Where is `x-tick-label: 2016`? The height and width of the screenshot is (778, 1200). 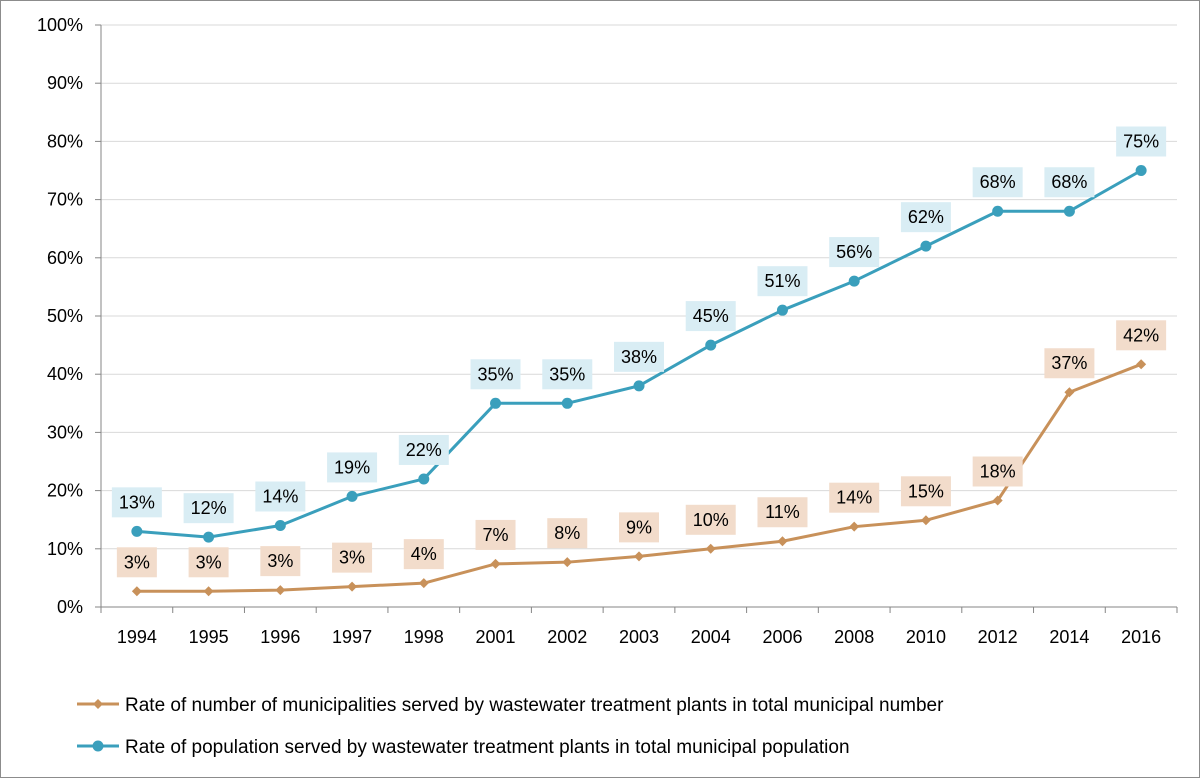
x-tick-label: 2016 is located at coordinates (1141, 637).